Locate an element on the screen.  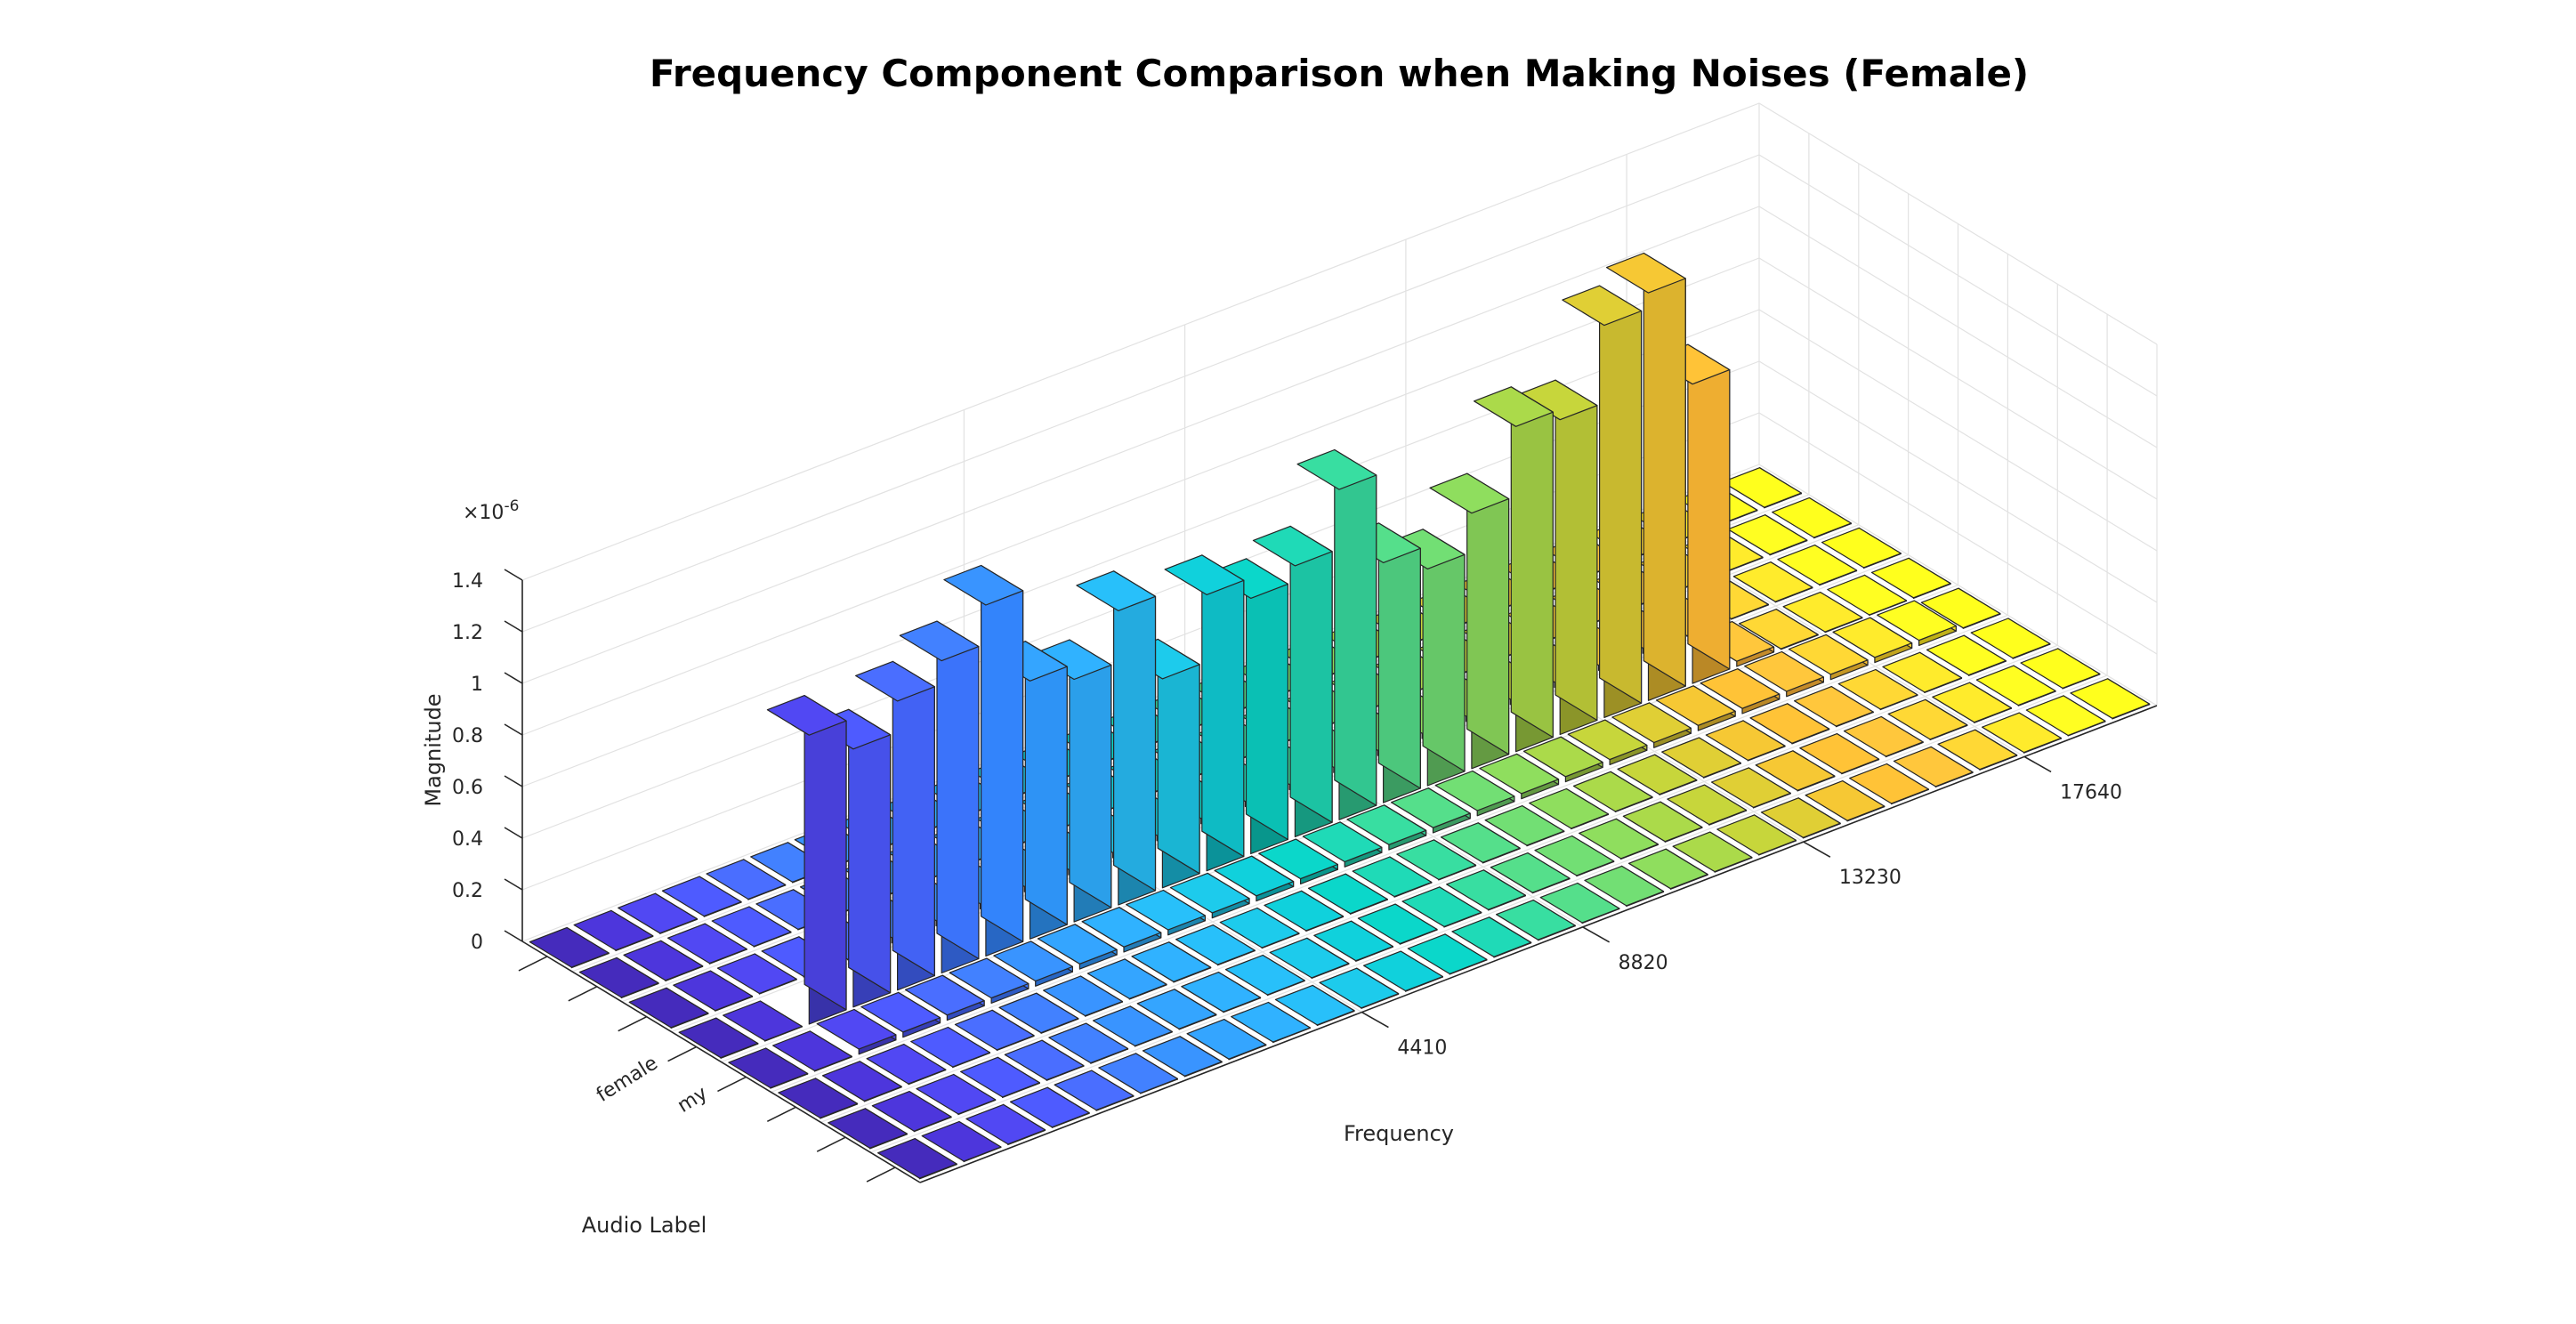
z-axis-label: Magnitude is located at coordinates (433, 749).